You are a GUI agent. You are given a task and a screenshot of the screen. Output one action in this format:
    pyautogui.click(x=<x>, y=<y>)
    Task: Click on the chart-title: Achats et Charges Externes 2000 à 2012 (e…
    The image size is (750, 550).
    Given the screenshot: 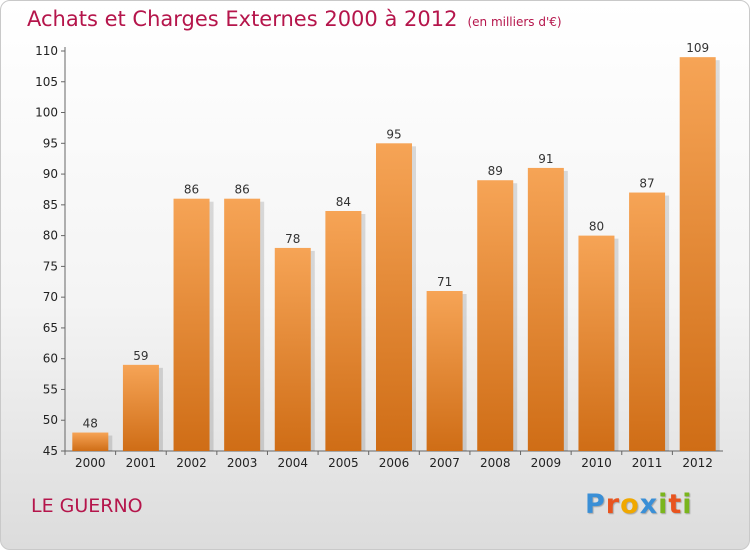 What is the action you would take?
    pyautogui.click(x=294, y=19)
    